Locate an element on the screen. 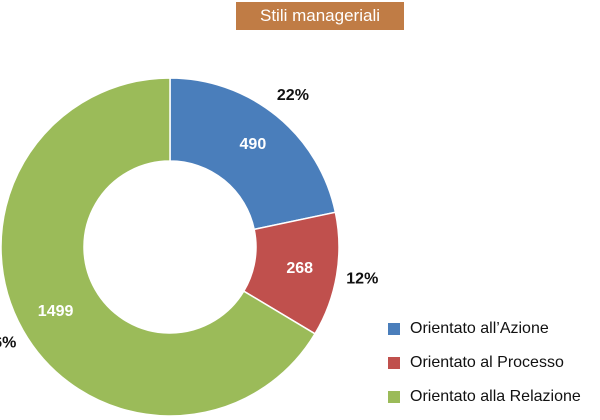  legend-item: Orientato alla Relazione is located at coordinates (484, 397).